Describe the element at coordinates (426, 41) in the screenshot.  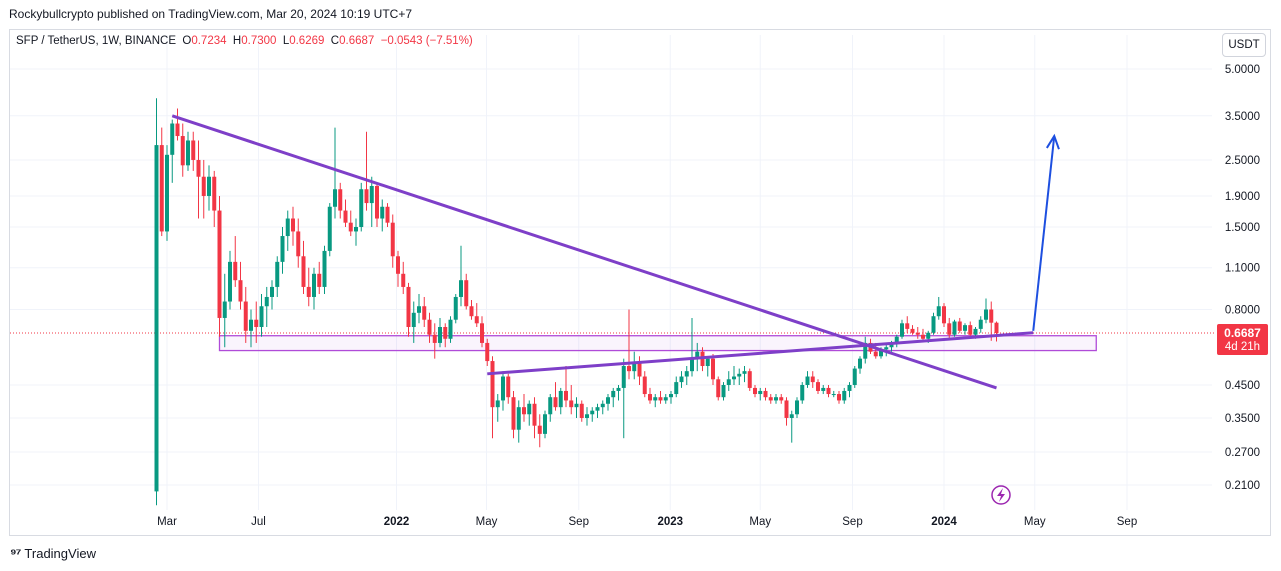
I see `change-value: −0.0543 (−7.51%)` at that location.